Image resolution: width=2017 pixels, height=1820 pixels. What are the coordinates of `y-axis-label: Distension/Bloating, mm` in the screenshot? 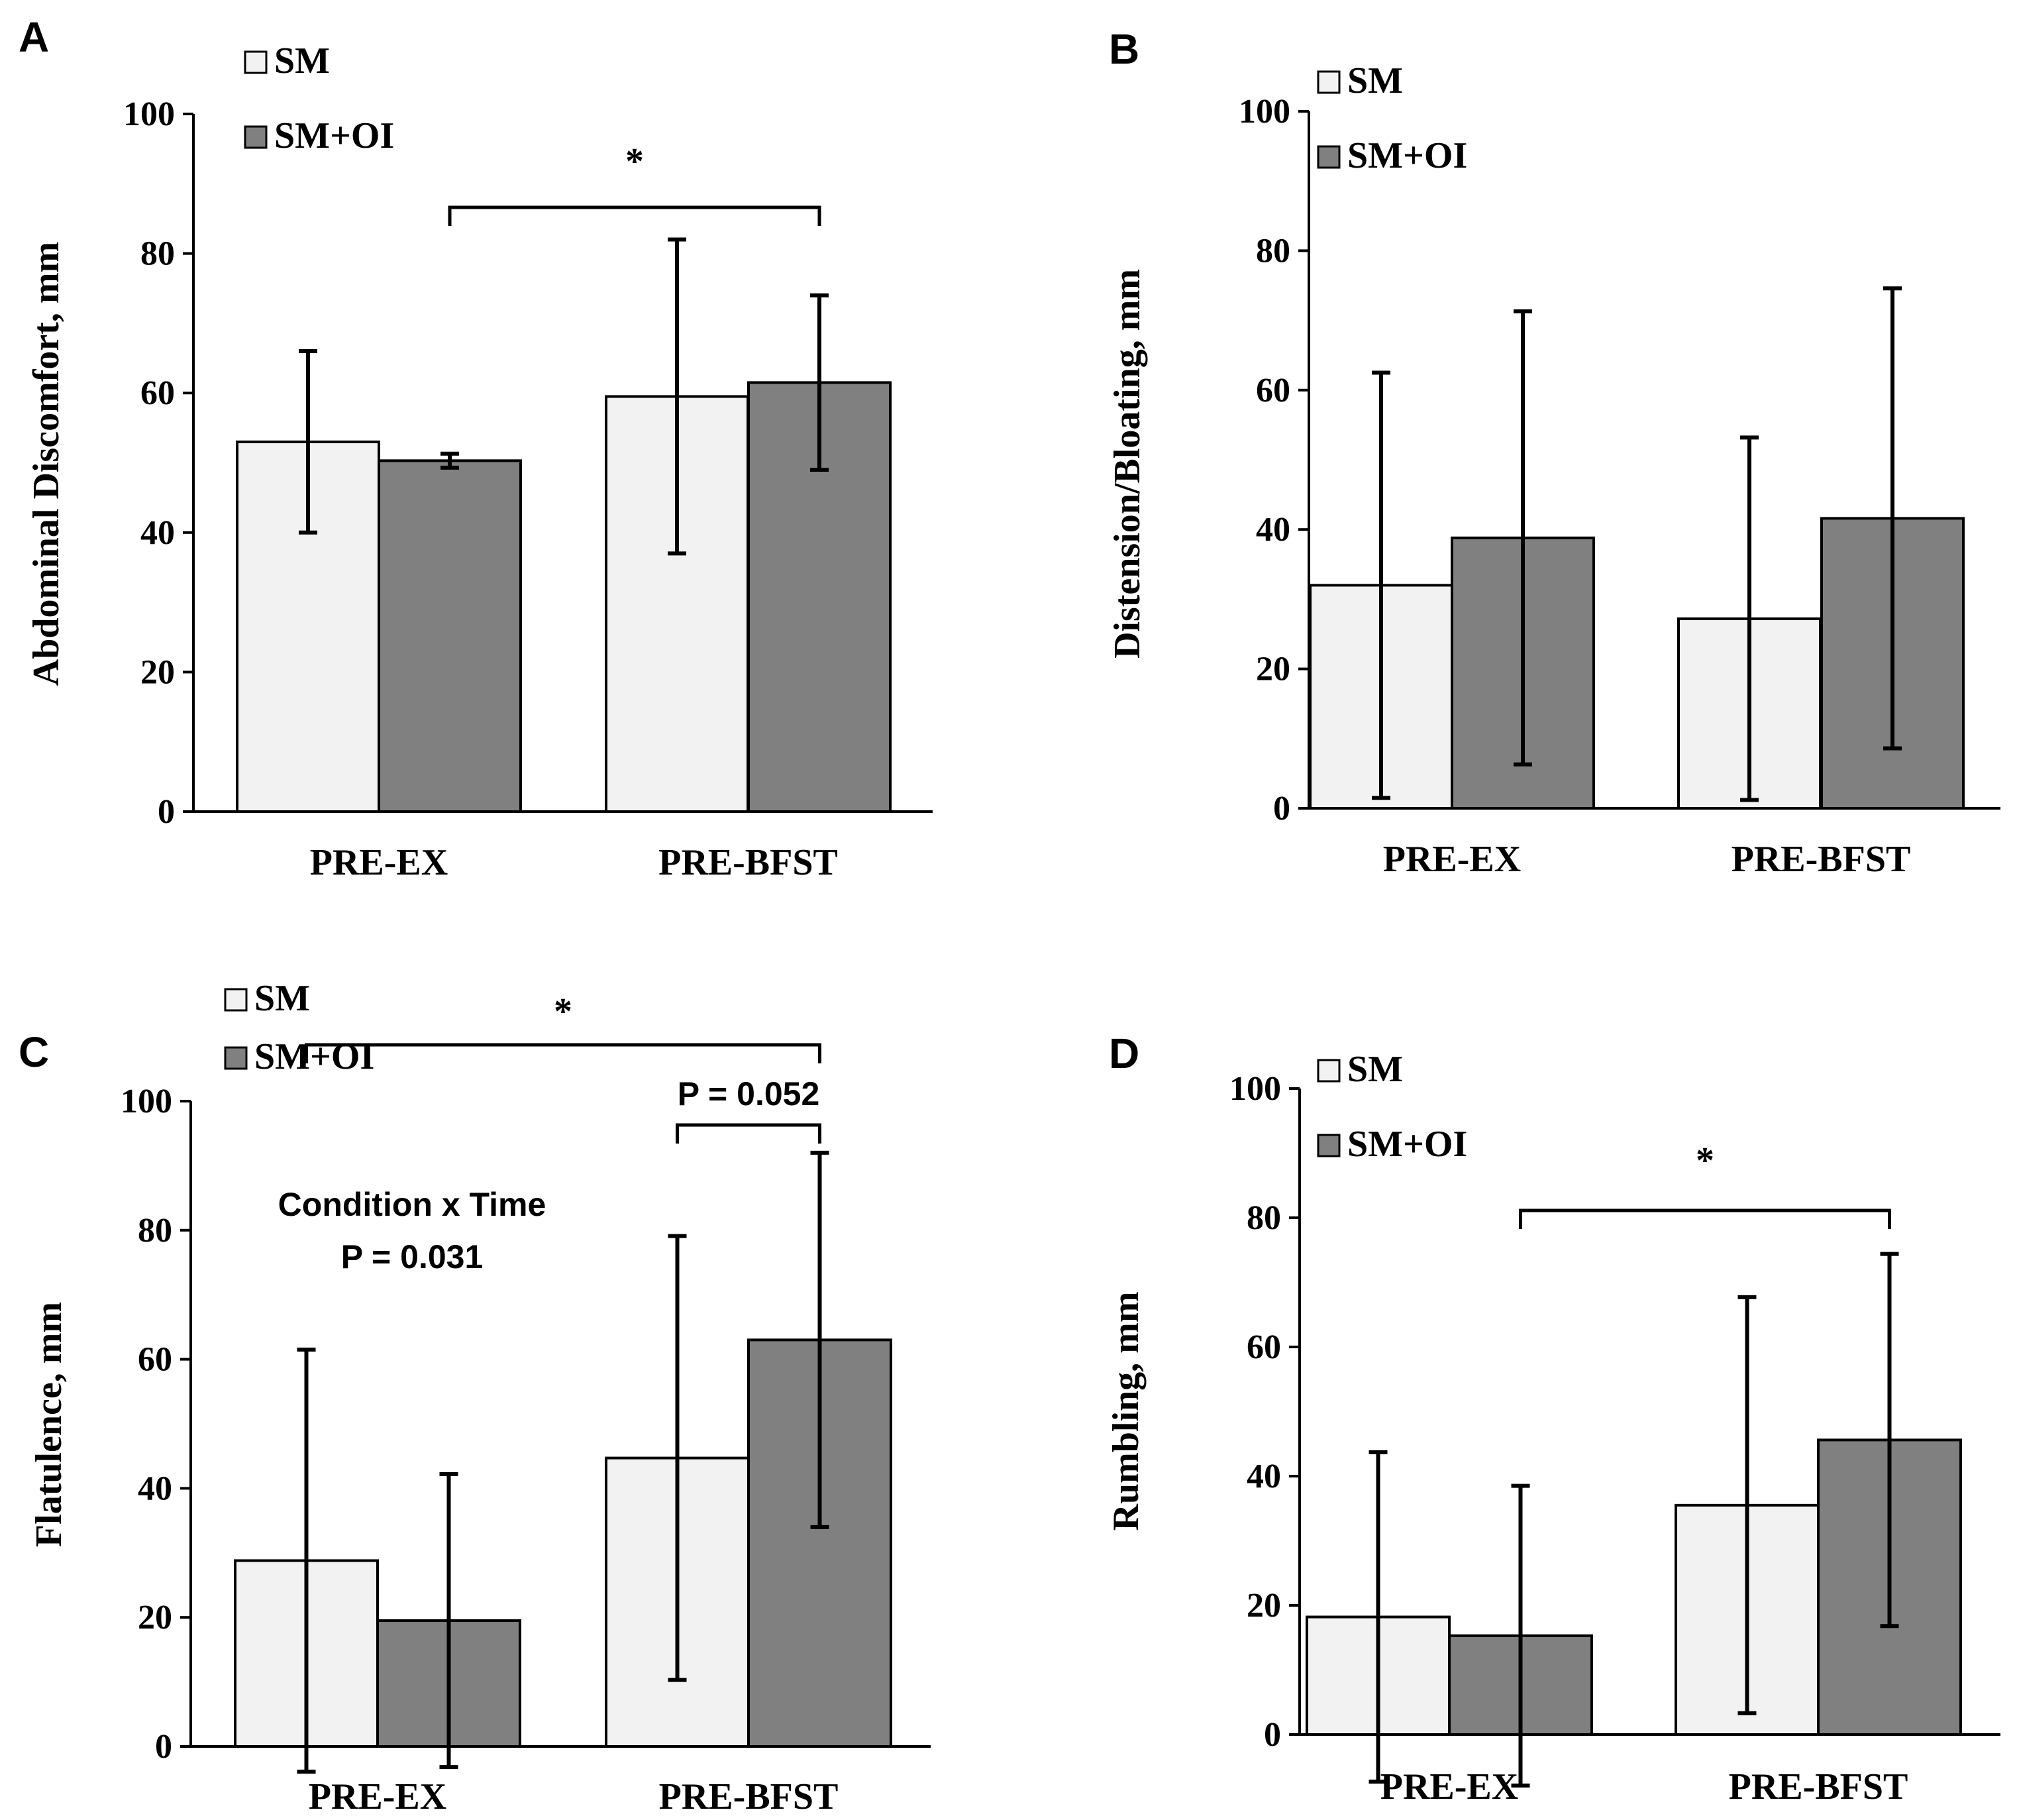 It's located at (1127, 464).